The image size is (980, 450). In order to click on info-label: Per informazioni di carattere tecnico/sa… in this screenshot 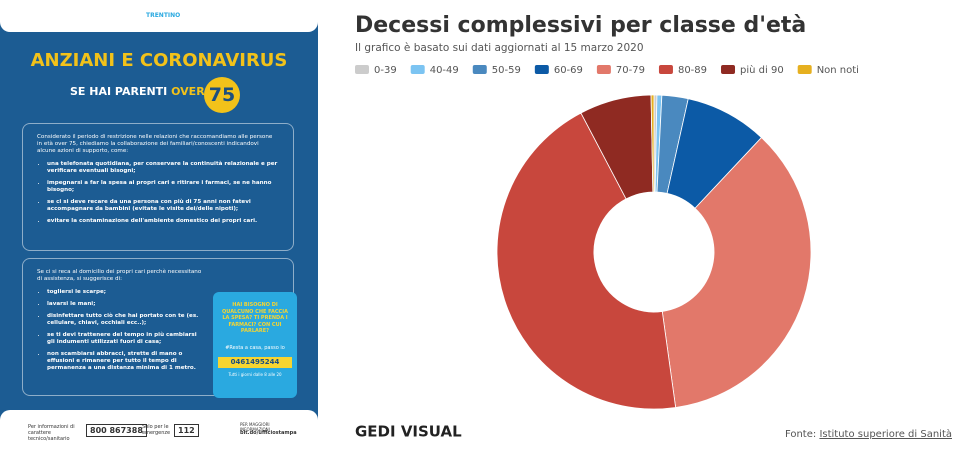, I will do `click(51, 433)`.